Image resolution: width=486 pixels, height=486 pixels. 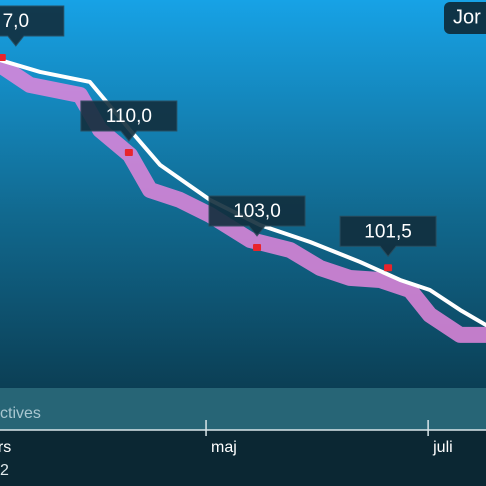 I want to click on callout-label: 101,5, so click(x=388, y=231).